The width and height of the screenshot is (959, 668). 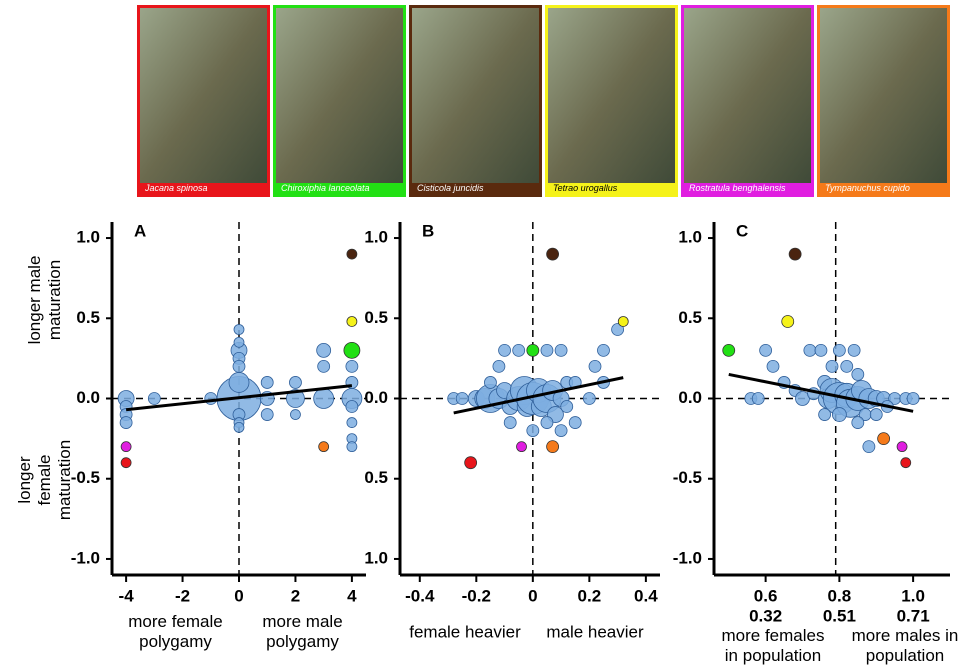 I want to click on panel-label: A, so click(x=140, y=230).